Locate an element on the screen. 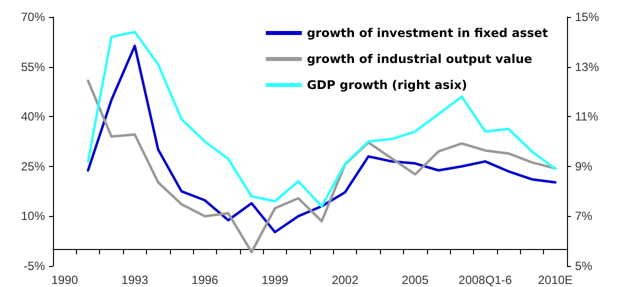 This screenshot has width=628, height=287. y-tick-label: 40% is located at coordinates (33, 117).